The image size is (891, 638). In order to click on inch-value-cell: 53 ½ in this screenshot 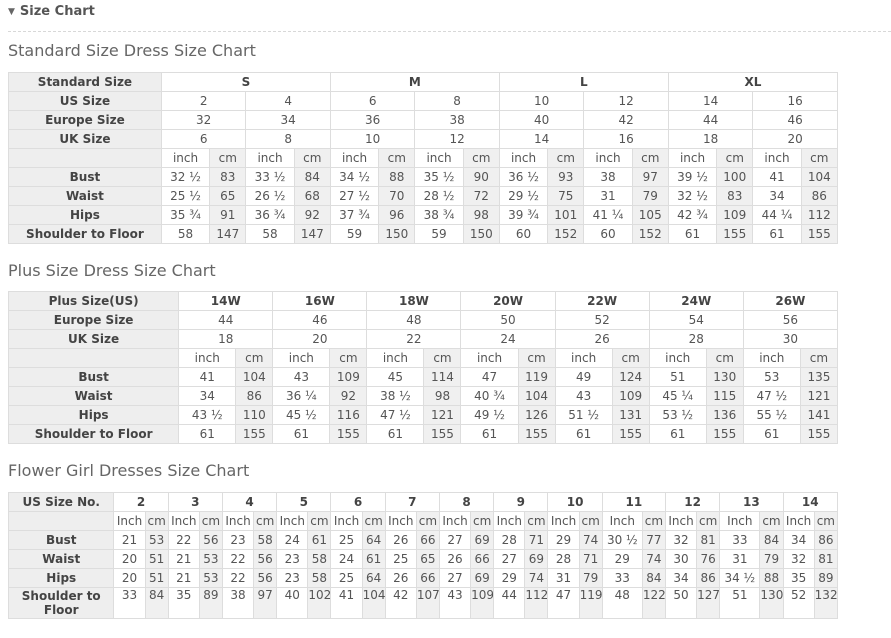, I will do `click(677, 415)`.